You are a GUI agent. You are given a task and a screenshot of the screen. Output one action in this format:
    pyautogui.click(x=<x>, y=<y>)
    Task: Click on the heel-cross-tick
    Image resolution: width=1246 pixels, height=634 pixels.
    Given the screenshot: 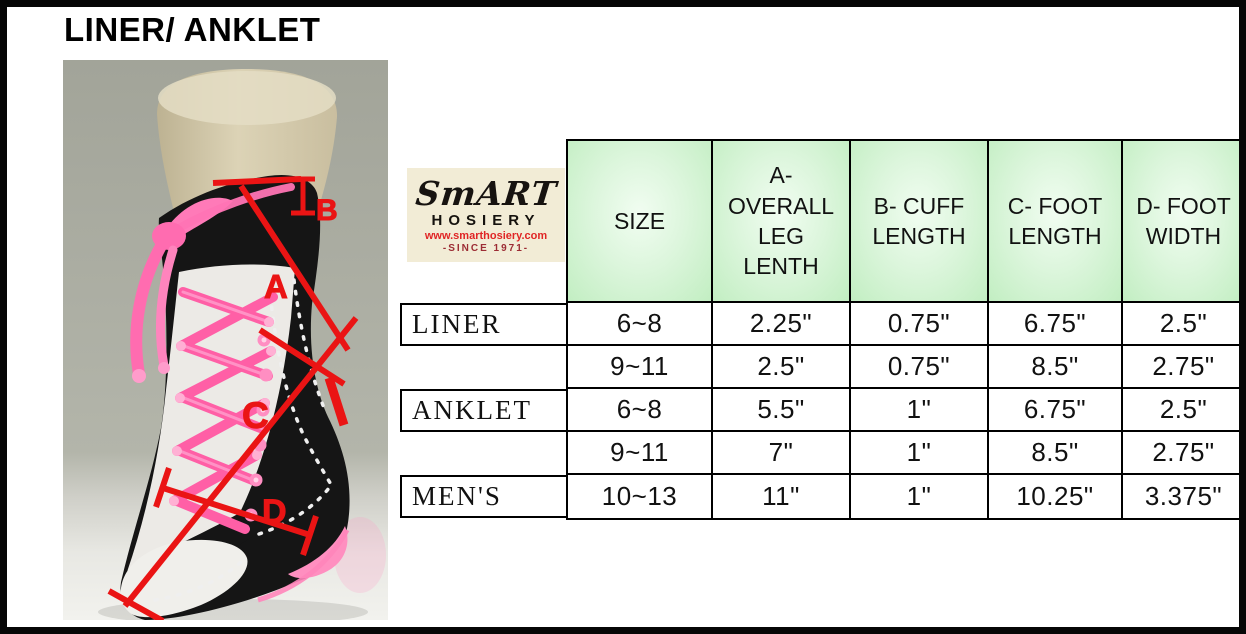 What is the action you would take?
    pyautogui.click(x=302, y=357)
    